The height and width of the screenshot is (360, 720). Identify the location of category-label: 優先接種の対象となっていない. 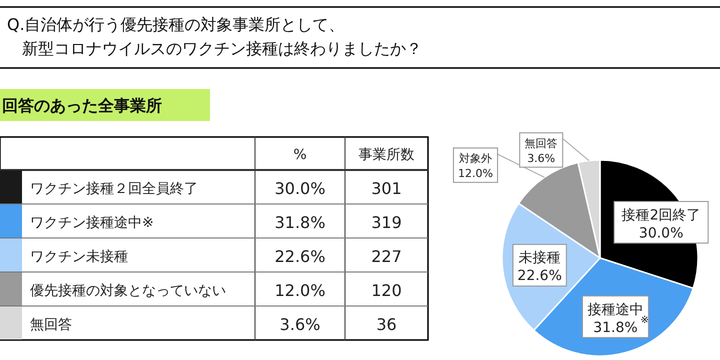
(128, 291).